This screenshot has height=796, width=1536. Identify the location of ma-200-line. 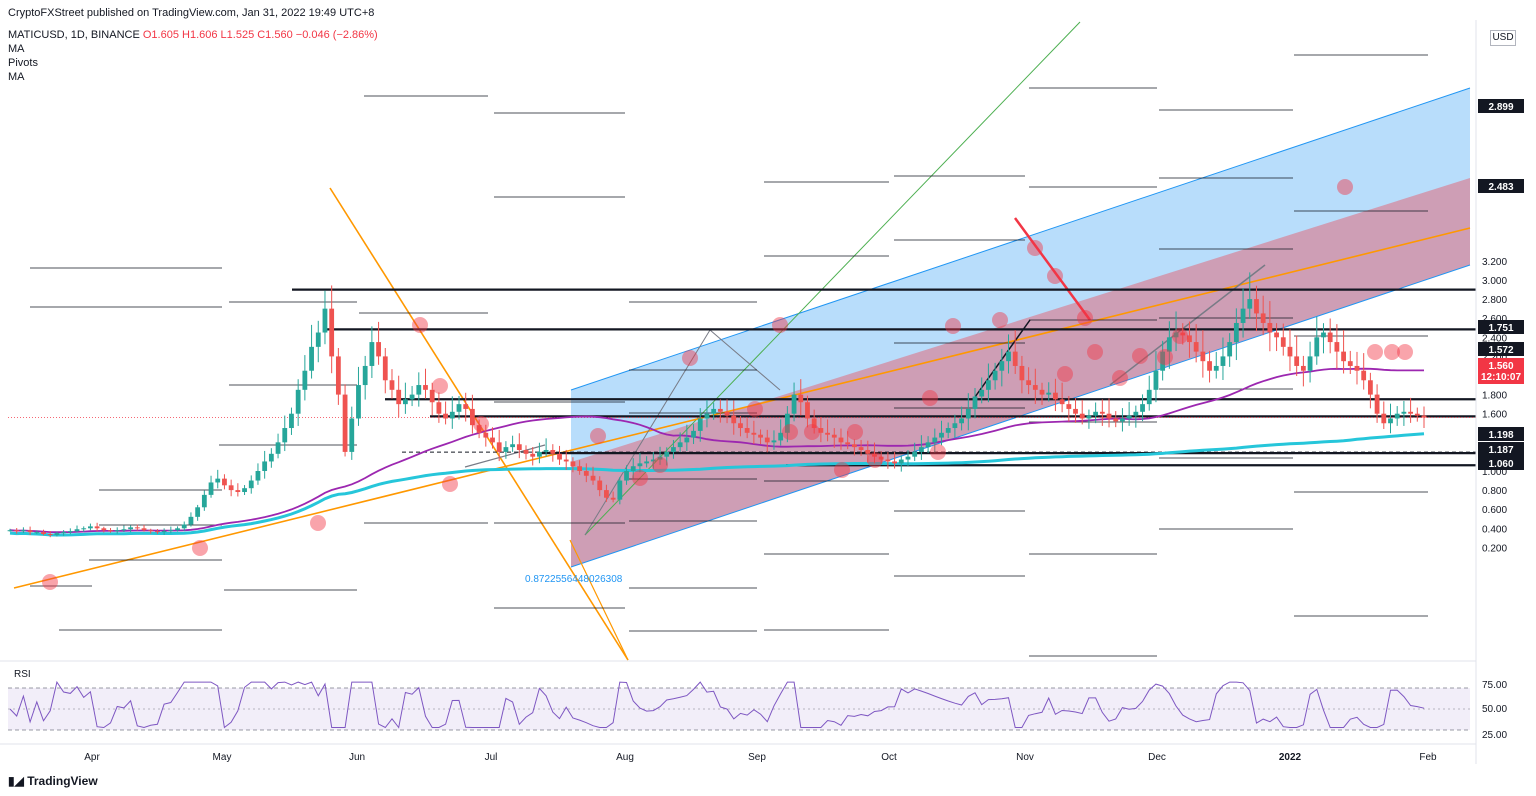
(717, 484).